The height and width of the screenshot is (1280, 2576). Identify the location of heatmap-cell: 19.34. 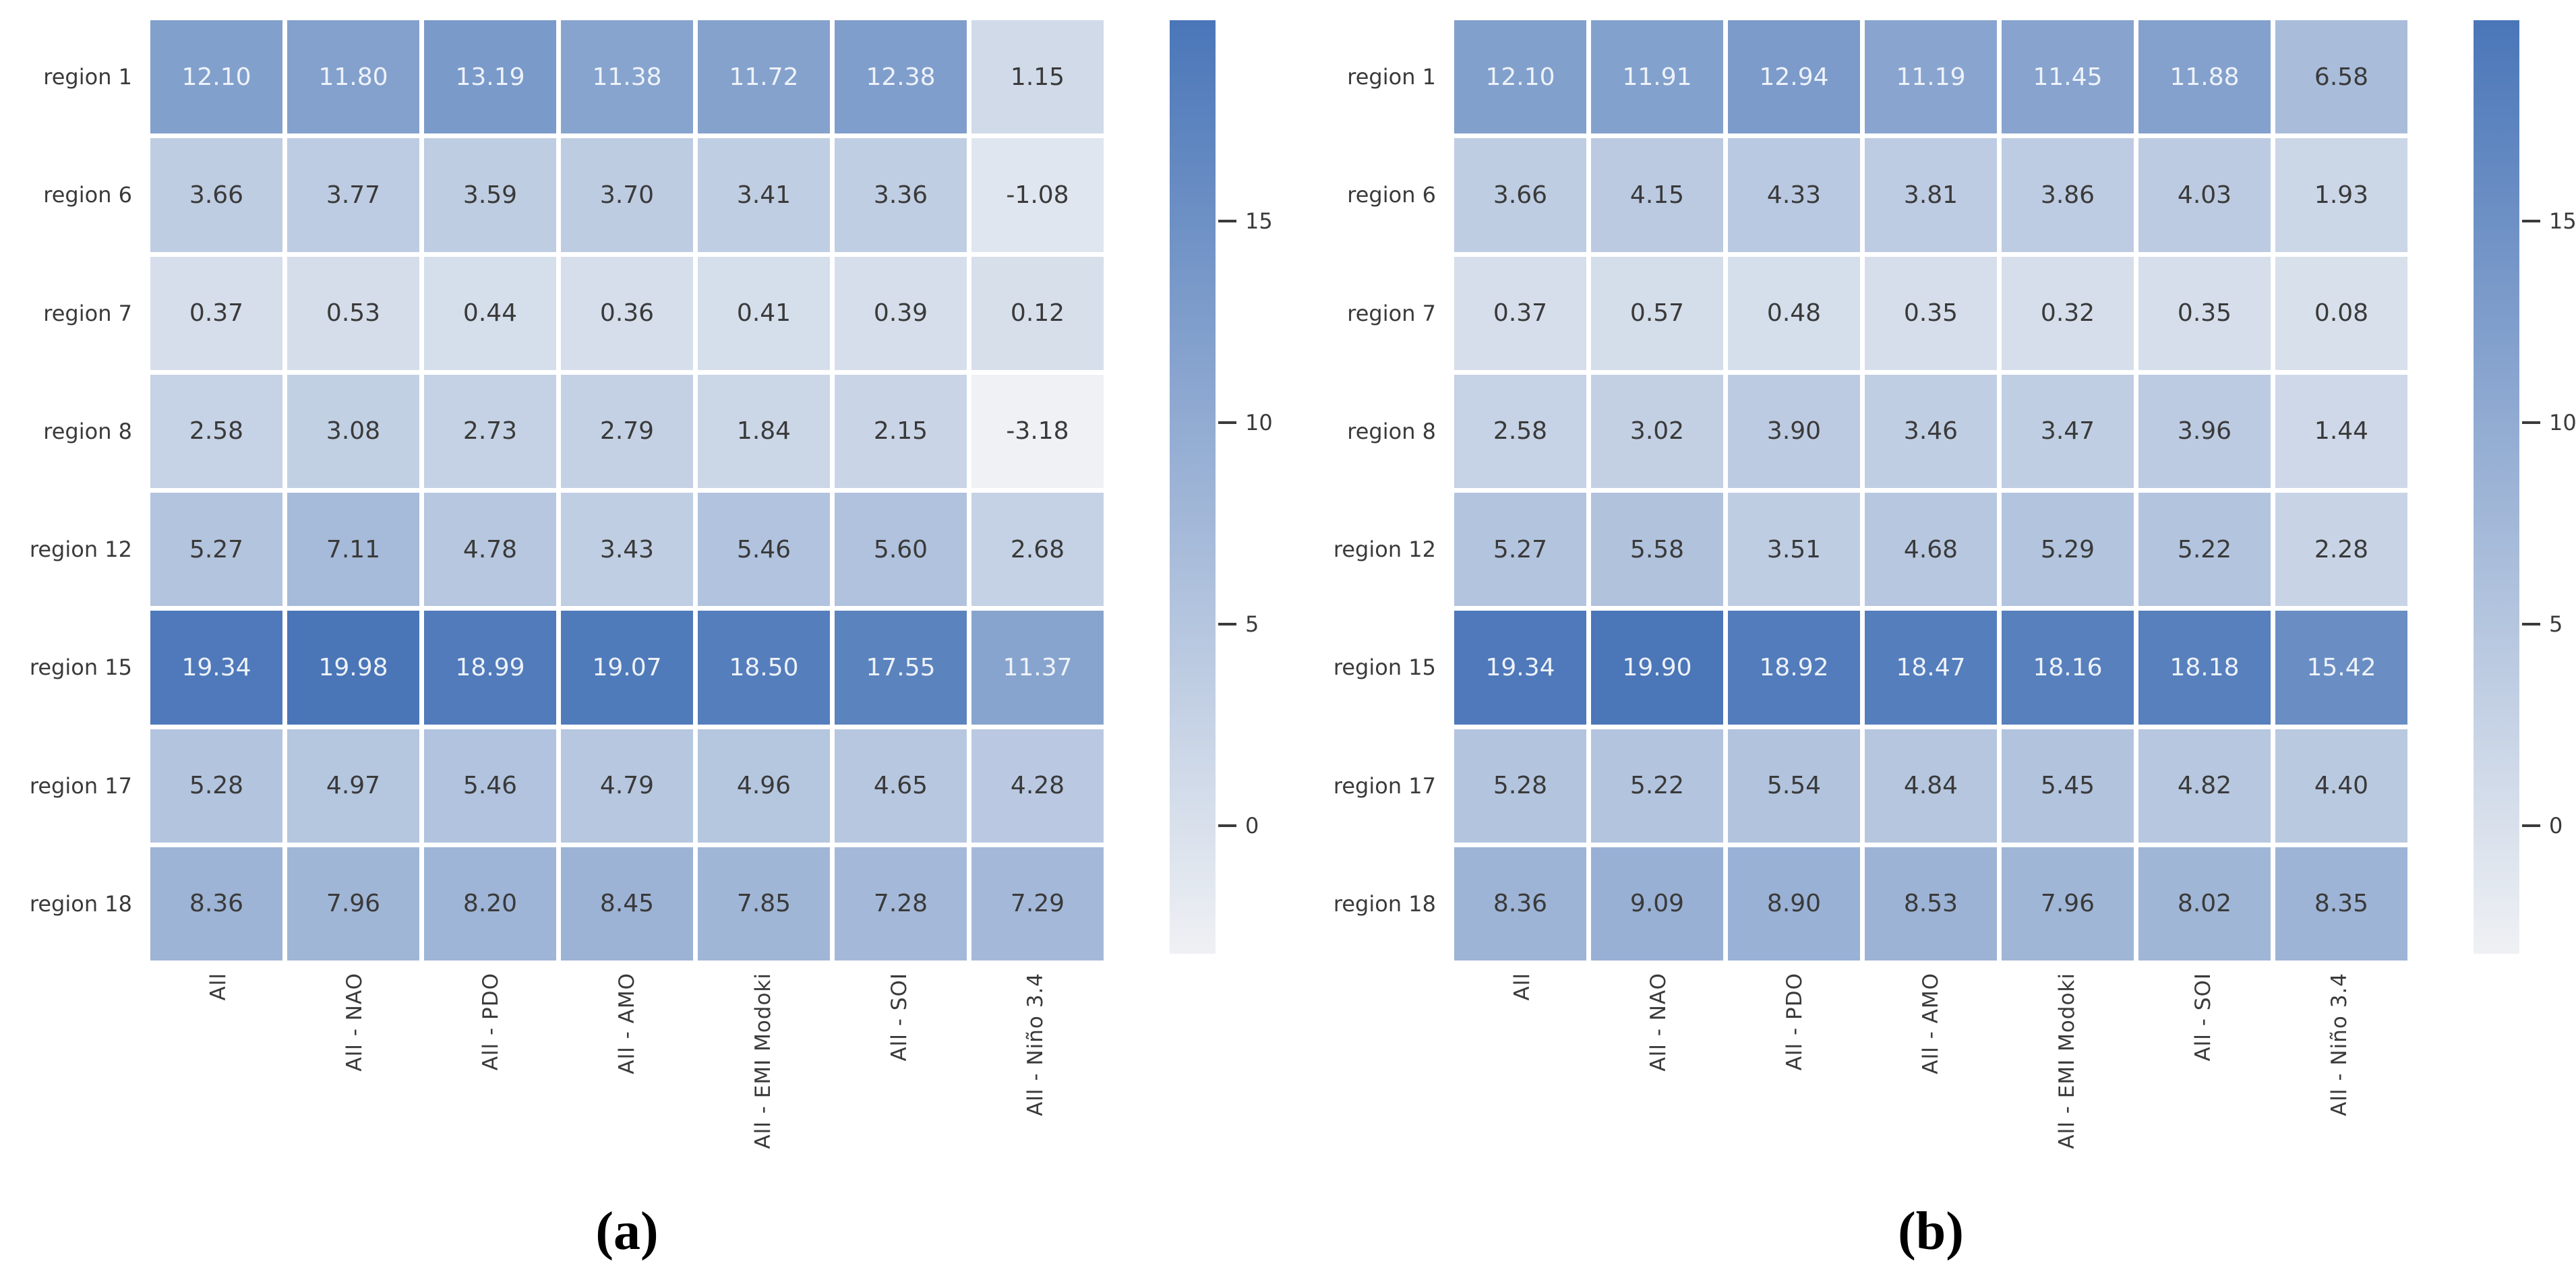
(216, 668).